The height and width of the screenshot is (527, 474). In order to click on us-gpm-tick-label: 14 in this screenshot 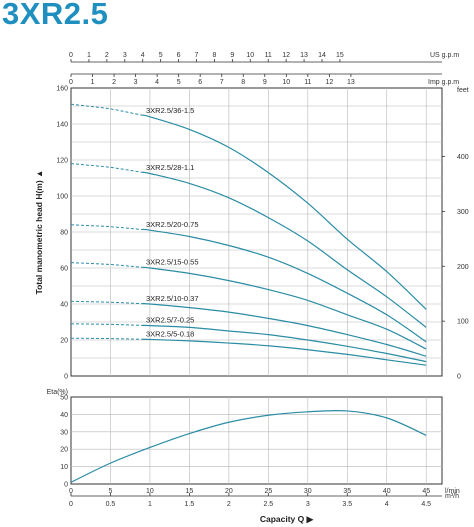, I will do `click(322, 55)`.